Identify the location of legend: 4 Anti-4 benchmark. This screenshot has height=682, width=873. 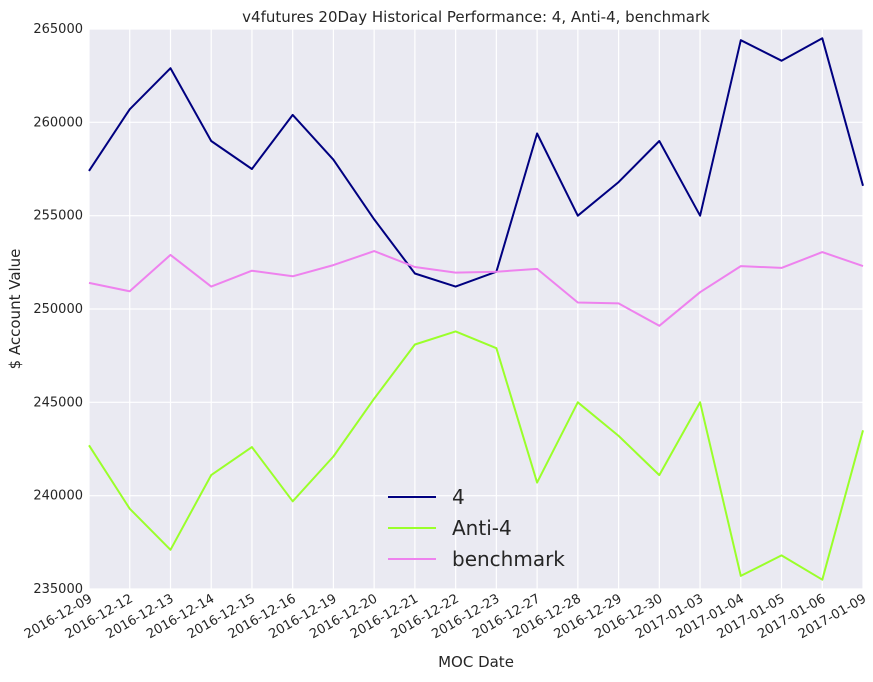
(476, 528).